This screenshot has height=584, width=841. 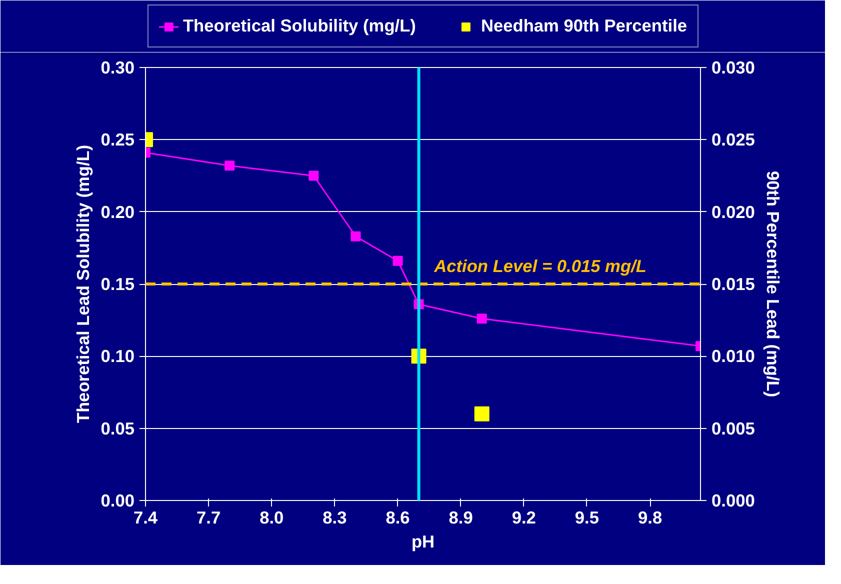 What do you see at coordinates (524, 518) in the screenshot?
I see `x-tick-label: 9.2` at bounding box center [524, 518].